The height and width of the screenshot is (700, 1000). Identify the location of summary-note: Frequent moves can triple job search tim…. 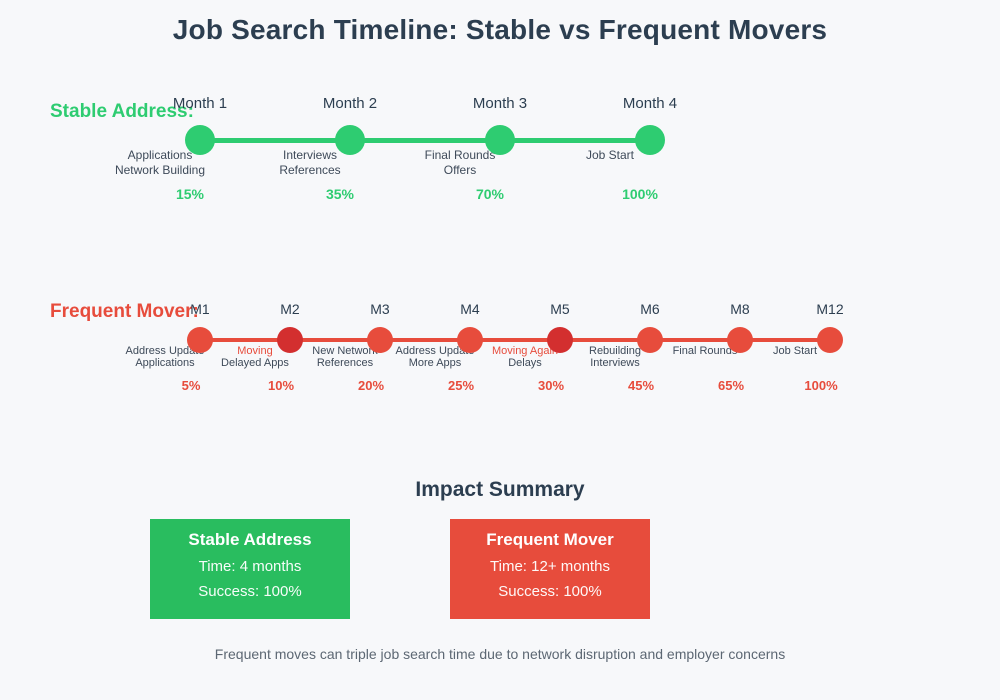
(500, 654).